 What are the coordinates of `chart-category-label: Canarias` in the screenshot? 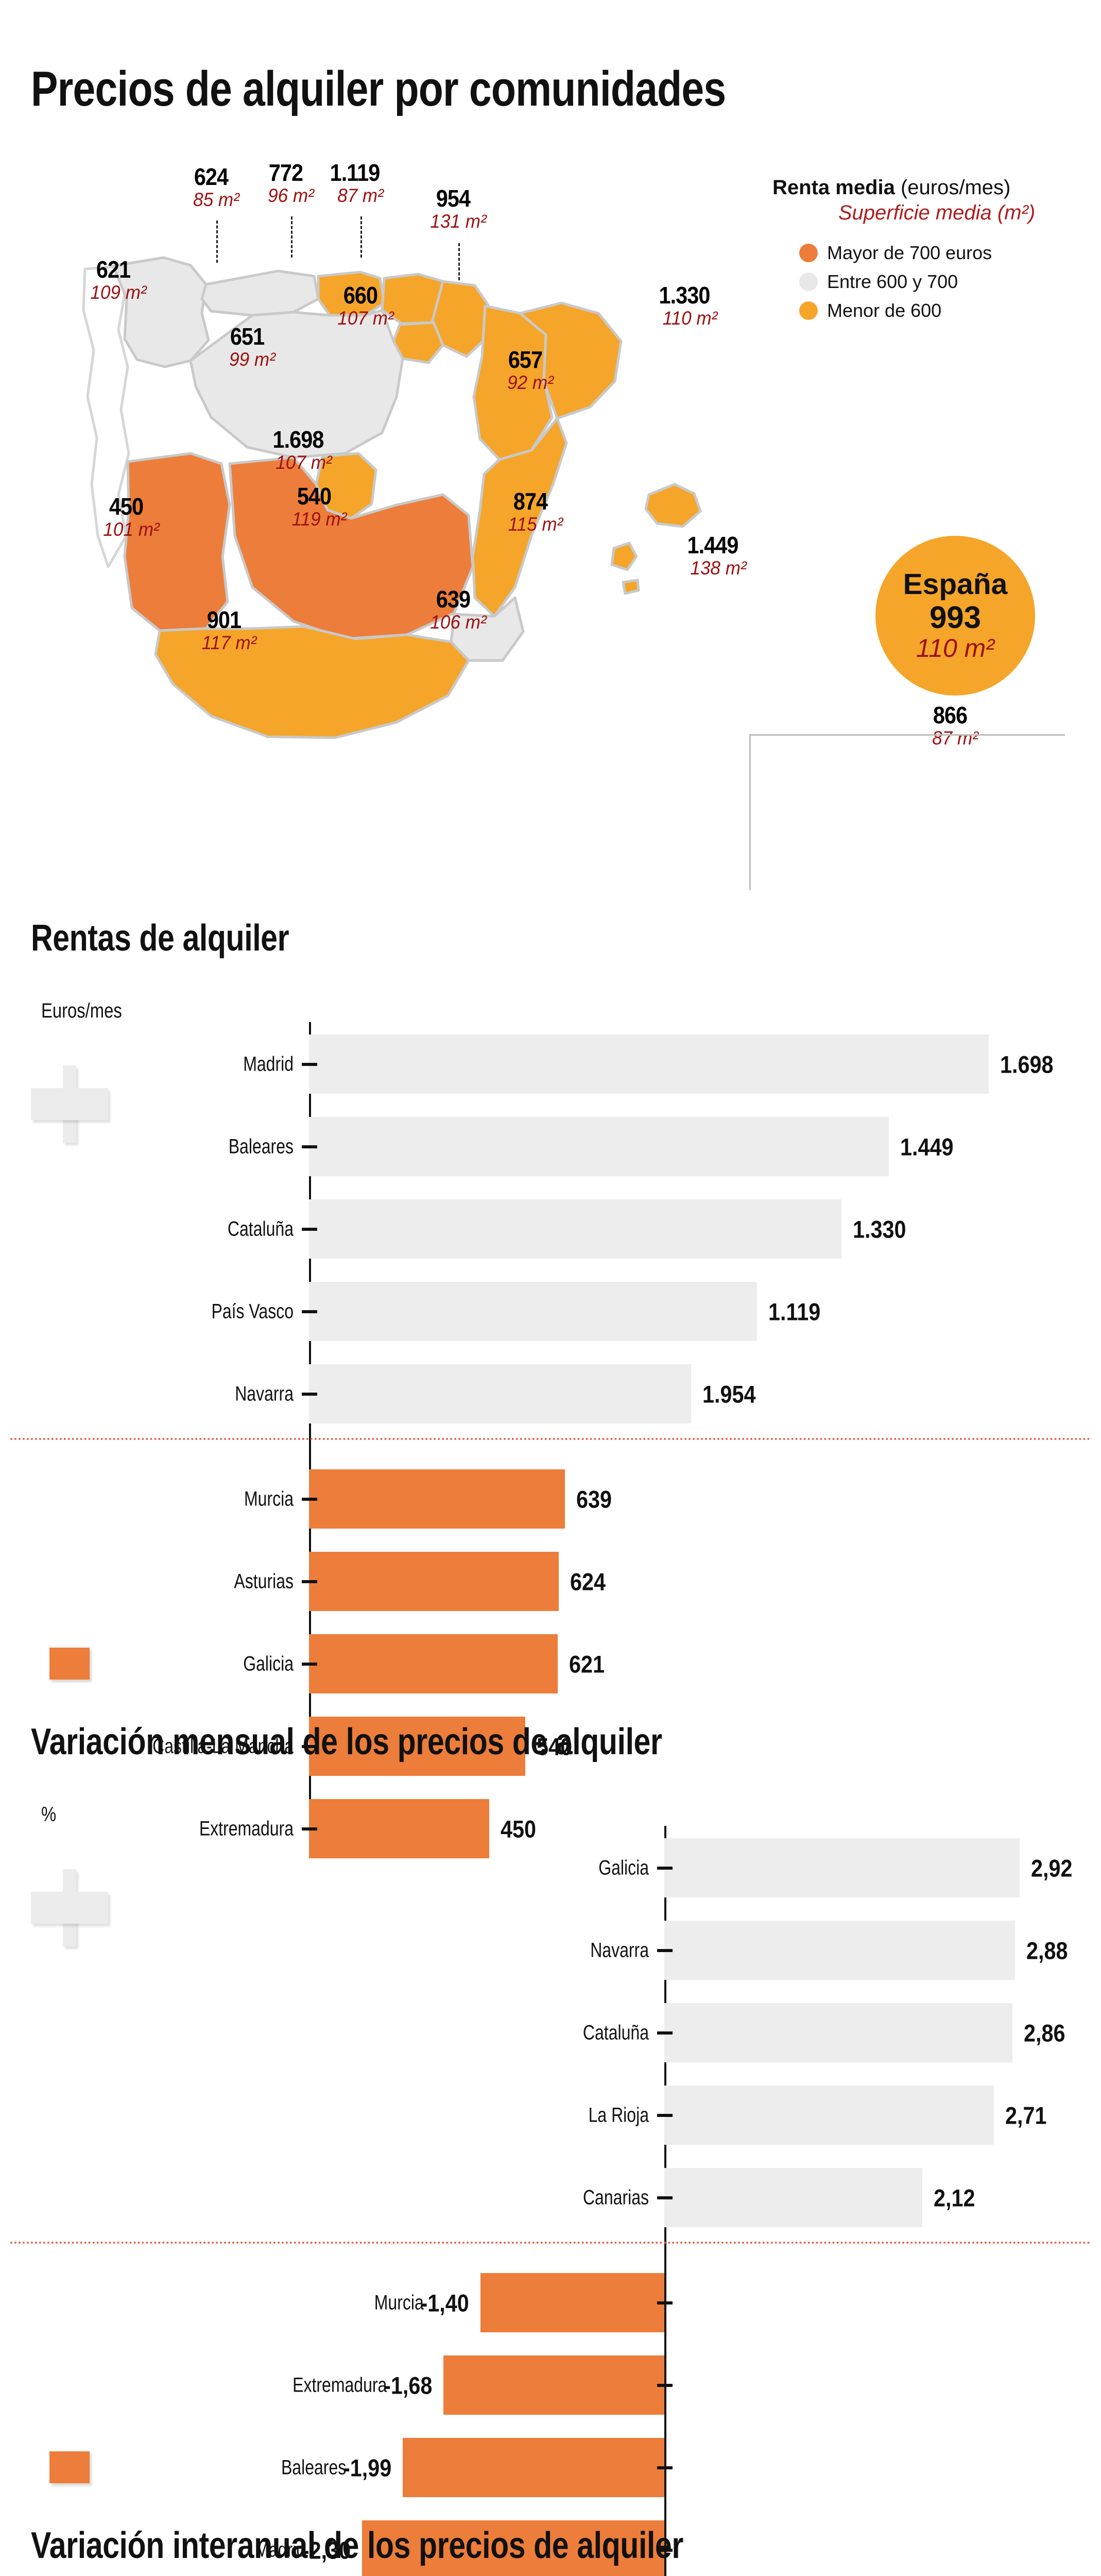 It's located at (616, 2197).